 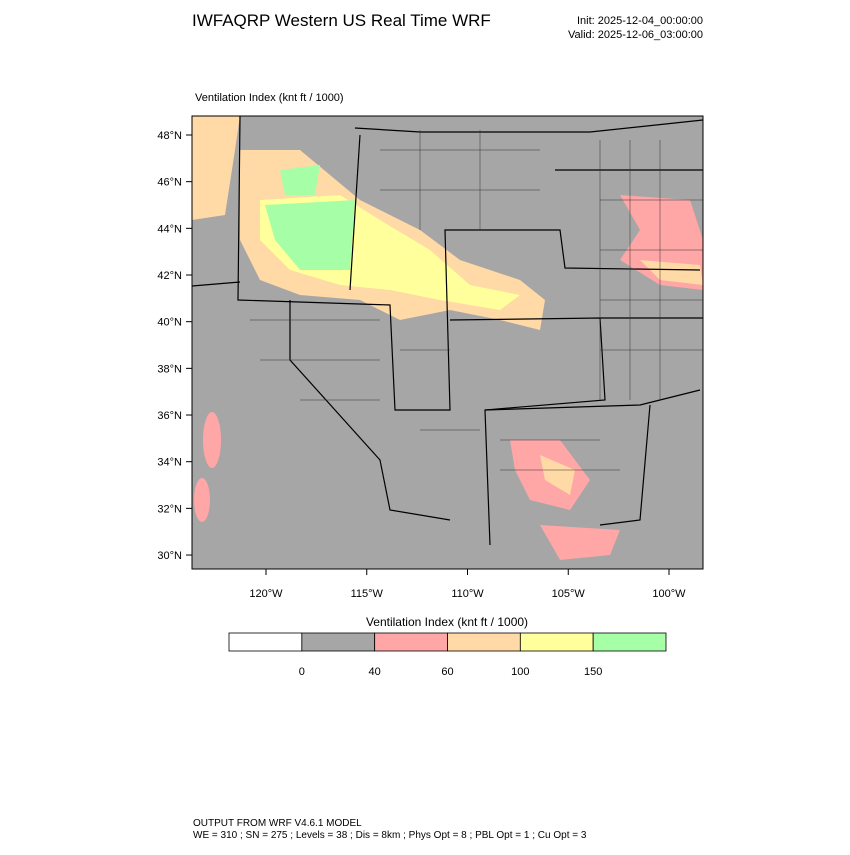 What do you see at coordinates (169, 323) in the screenshot?
I see `lat-label: 40°N` at bounding box center [169, 323].